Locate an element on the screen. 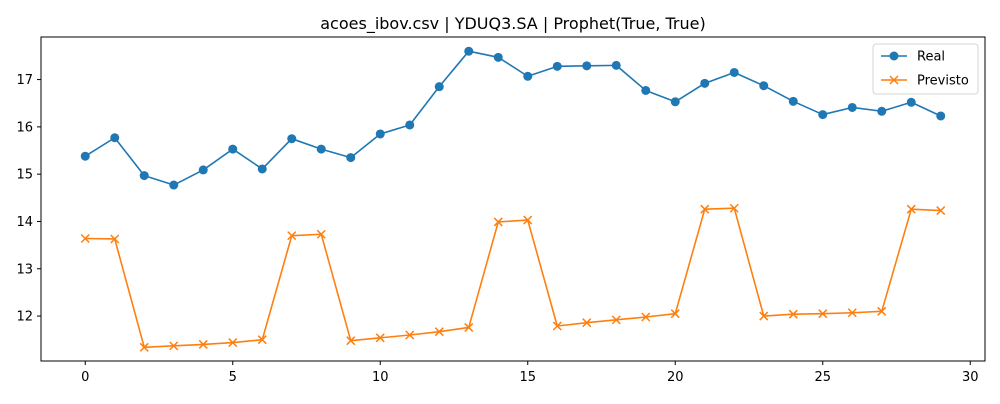  legend-label: Real is located at coordinates (931, 57).